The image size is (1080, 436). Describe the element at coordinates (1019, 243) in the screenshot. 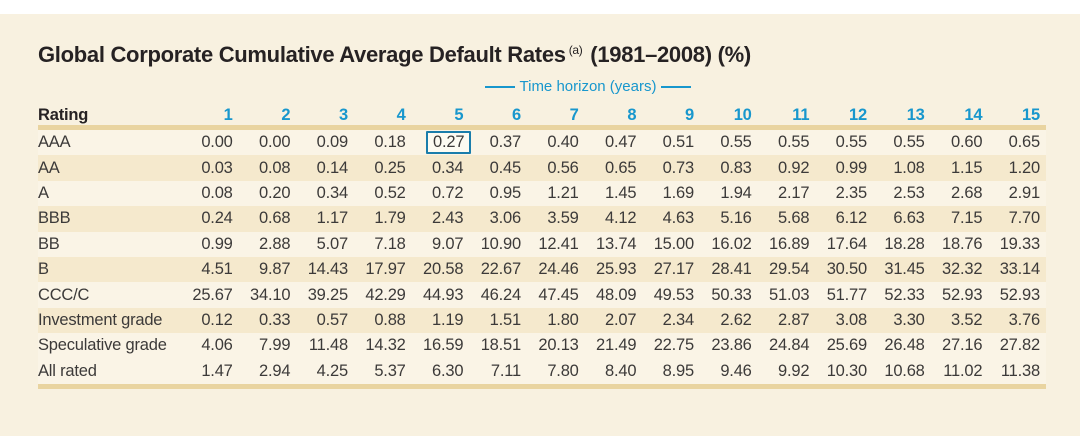

I see `value-cell: 19.33` at that location.